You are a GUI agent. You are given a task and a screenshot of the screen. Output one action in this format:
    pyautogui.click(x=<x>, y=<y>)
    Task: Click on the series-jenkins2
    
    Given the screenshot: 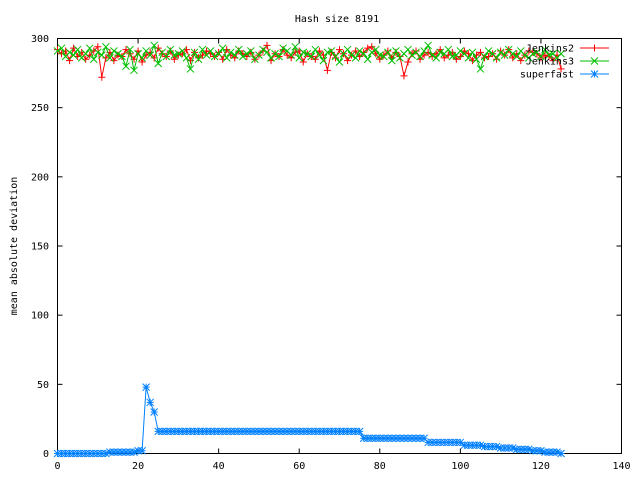 What is the action you would take?
    pyautogui.click(x=309, y=61)
    